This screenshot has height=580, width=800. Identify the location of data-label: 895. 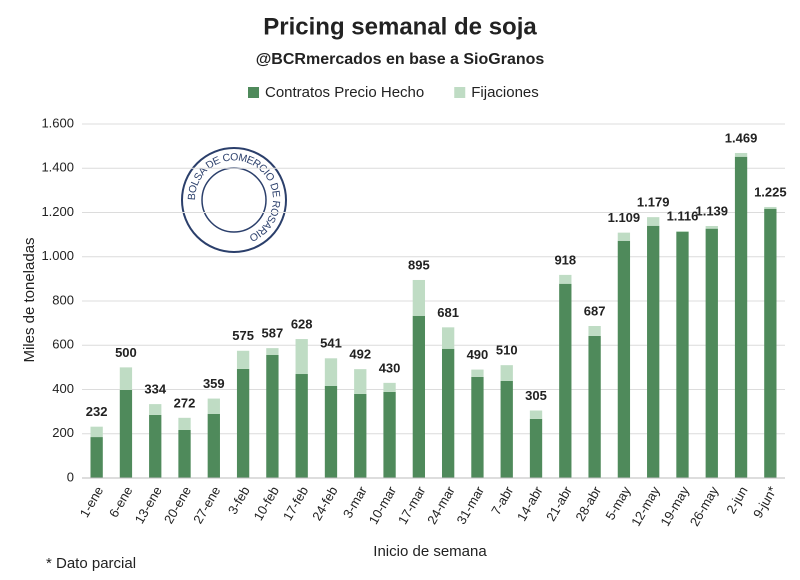
(419, 264).